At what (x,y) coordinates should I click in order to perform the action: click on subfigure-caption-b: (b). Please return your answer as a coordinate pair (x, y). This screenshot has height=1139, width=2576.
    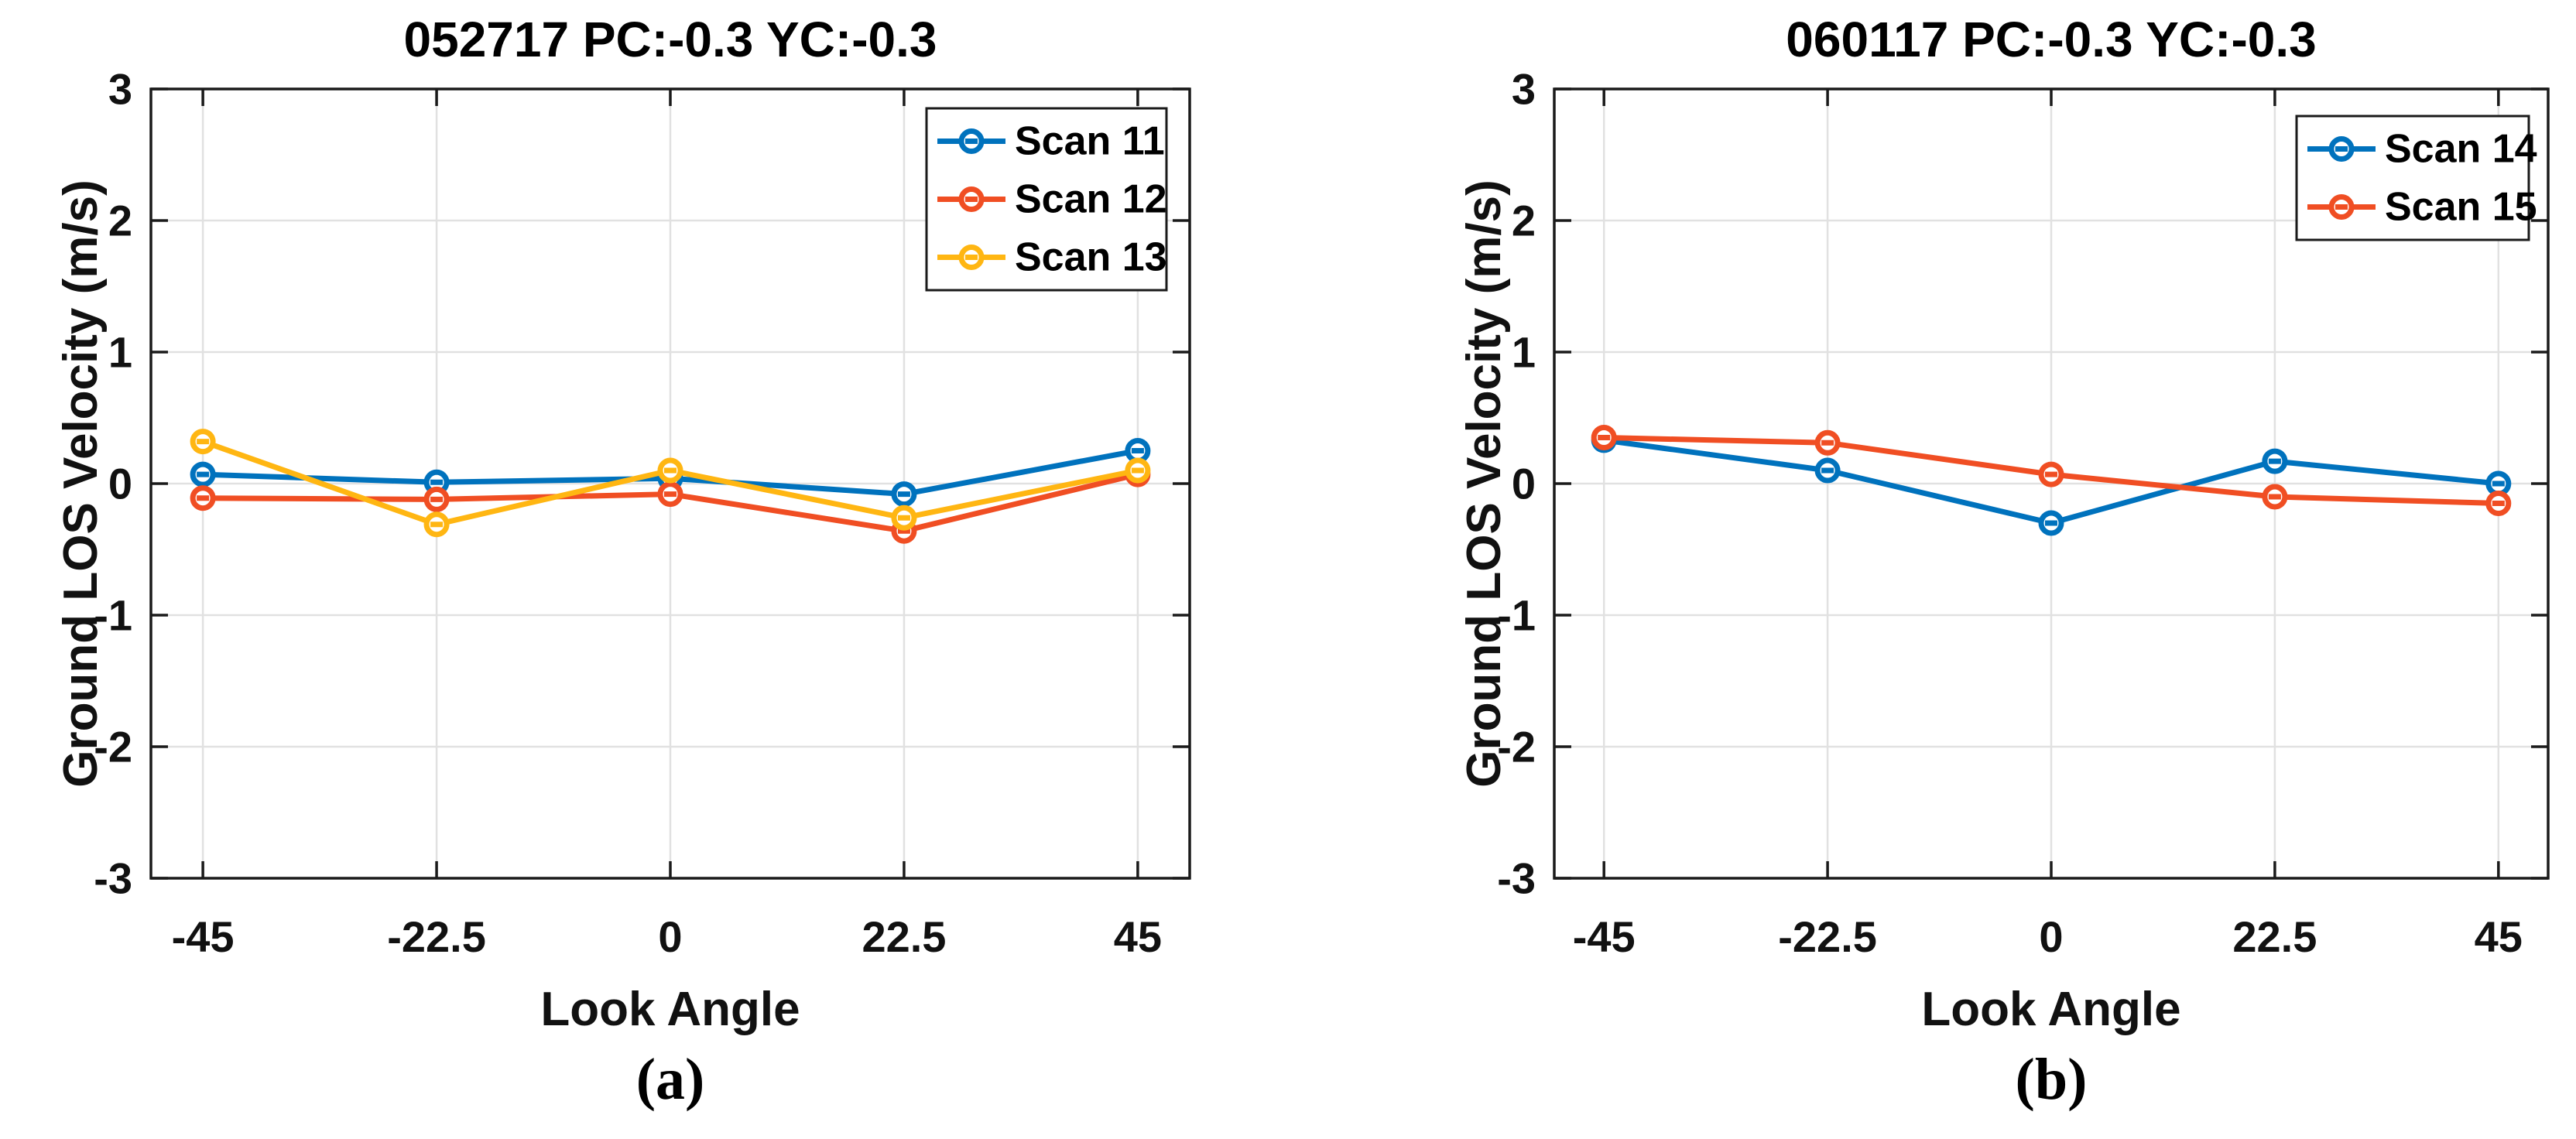
    Looking at the image, I should click on (2051, 1079).